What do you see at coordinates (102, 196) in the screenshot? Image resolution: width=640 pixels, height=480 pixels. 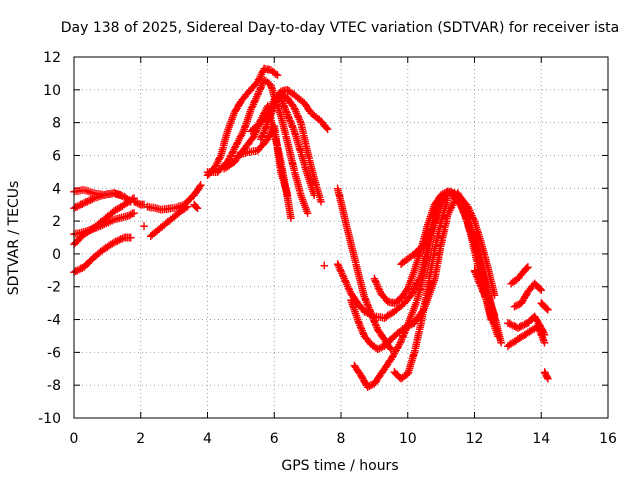 I see `series-track-1: ++++++++++++++++++++++++++++++` at bounding box center [102, 196].